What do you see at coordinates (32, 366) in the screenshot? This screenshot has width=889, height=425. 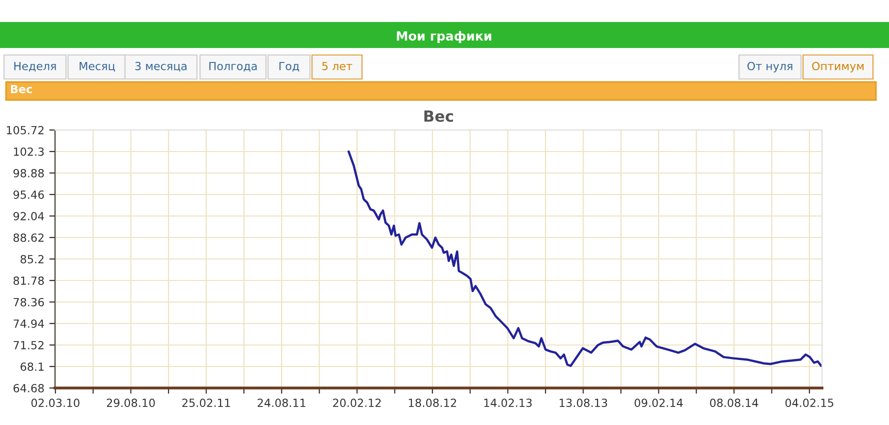 I see `y-tick-label: 68.1` at bounding box center [32, 366].